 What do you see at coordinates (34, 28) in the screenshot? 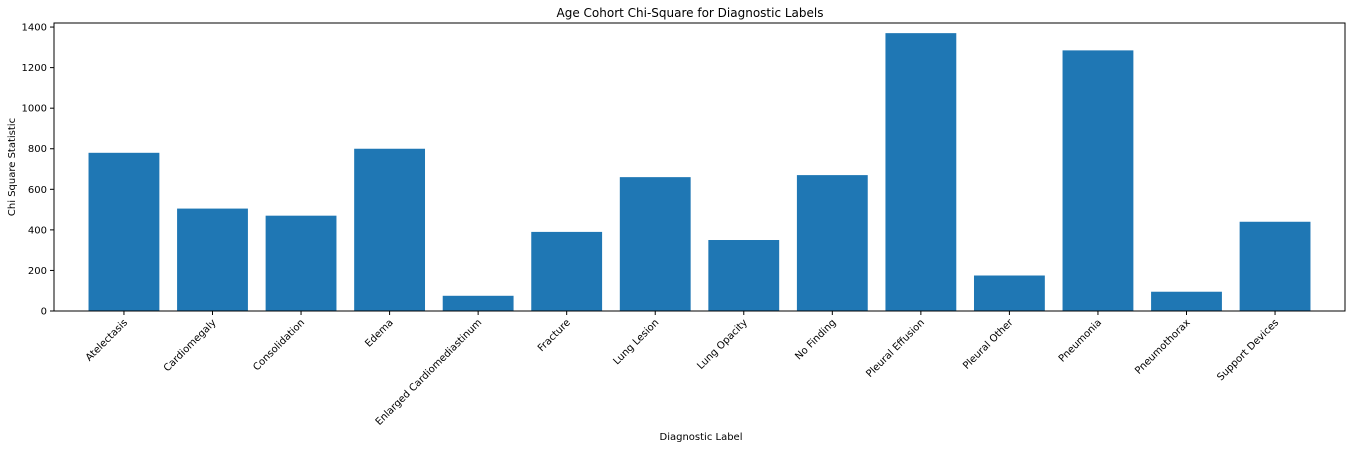
I see `y-tick-label: 1400` at bounding box center [34, 28].